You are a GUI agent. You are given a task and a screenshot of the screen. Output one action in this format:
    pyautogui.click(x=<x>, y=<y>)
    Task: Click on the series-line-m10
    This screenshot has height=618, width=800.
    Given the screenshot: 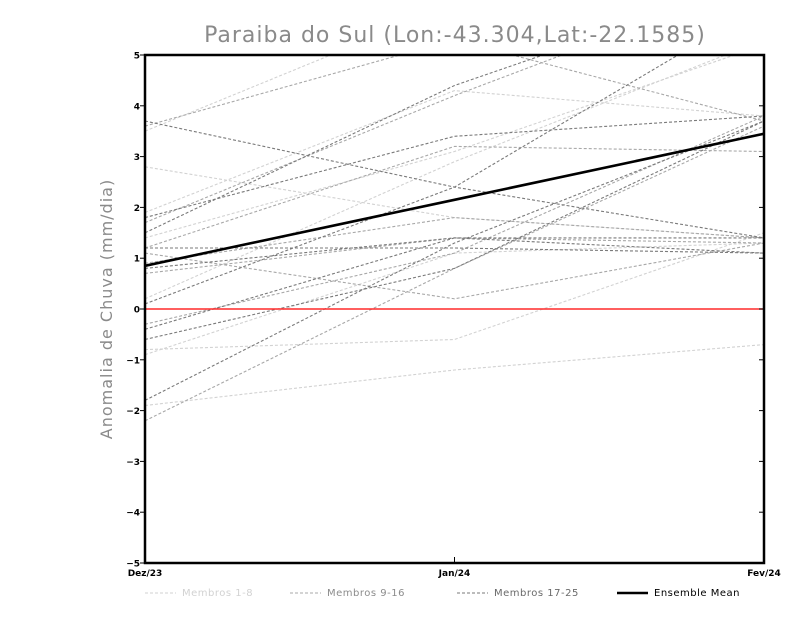 What is the action you would take?
    pyautogui.click(x=454, y=197)
    